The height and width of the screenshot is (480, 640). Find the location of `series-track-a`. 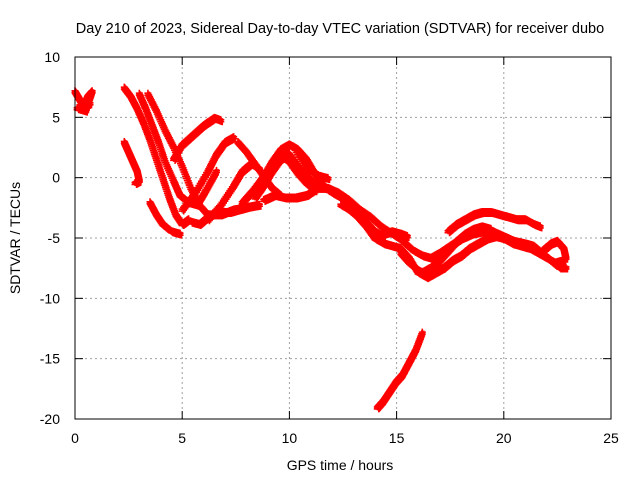

series-track-a is located at coordinates (83, 101).